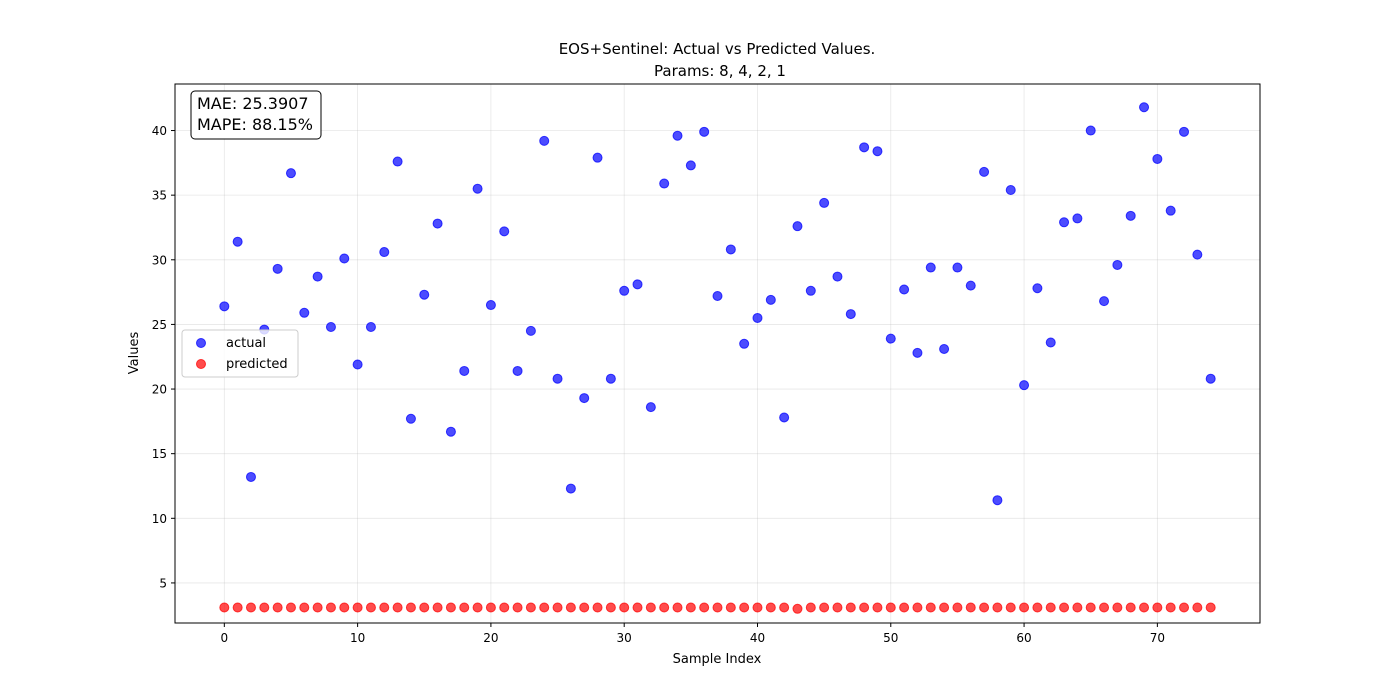  What do you see at coordinates (717, 659) in the screenshot?
I see `x-axis-label: Sample Index` at bounding box center [717, 659].